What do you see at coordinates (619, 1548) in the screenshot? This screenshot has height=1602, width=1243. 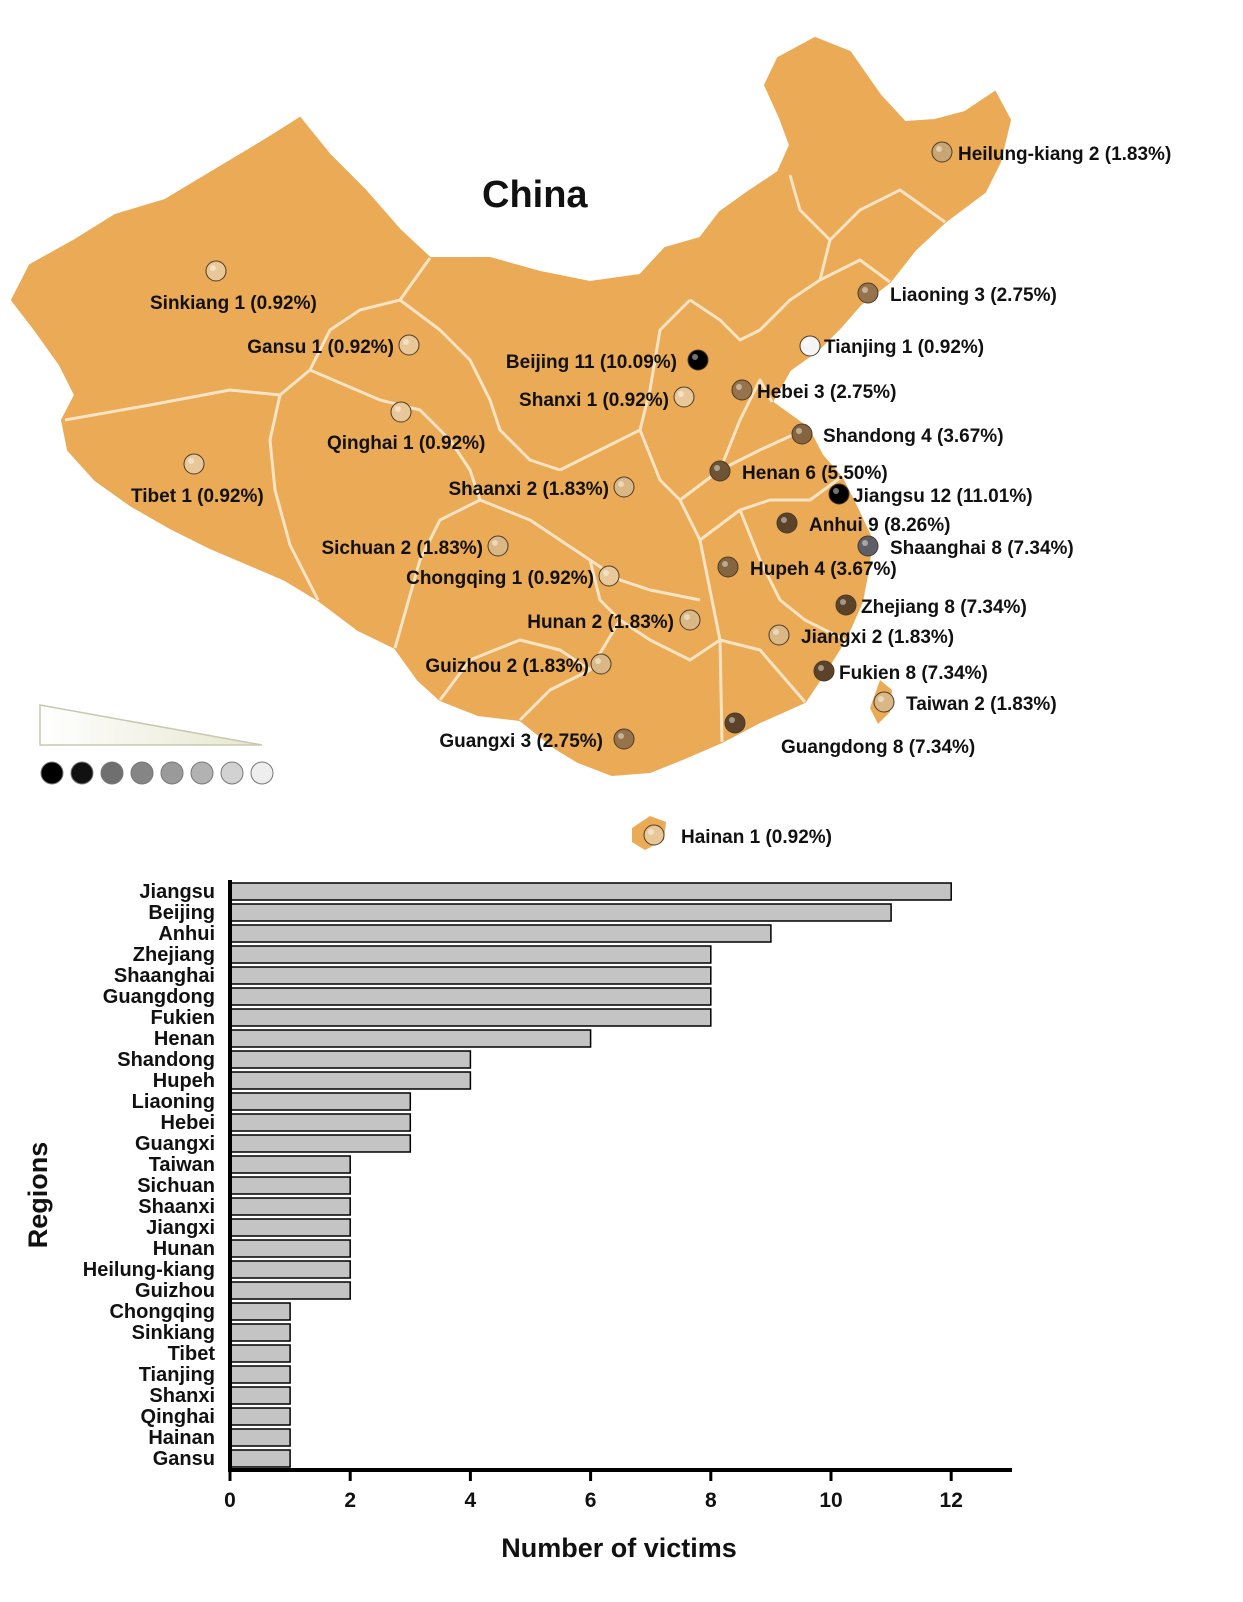 I see `x-axis-title: Number of victims` at bounding box center [619, 1548].